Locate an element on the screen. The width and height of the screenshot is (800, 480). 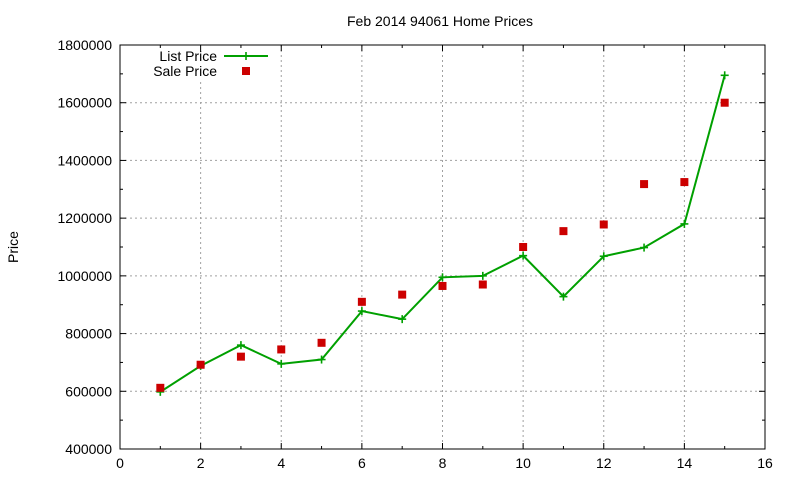
x-tick-label: 0 is located at coordinates (120, 463).